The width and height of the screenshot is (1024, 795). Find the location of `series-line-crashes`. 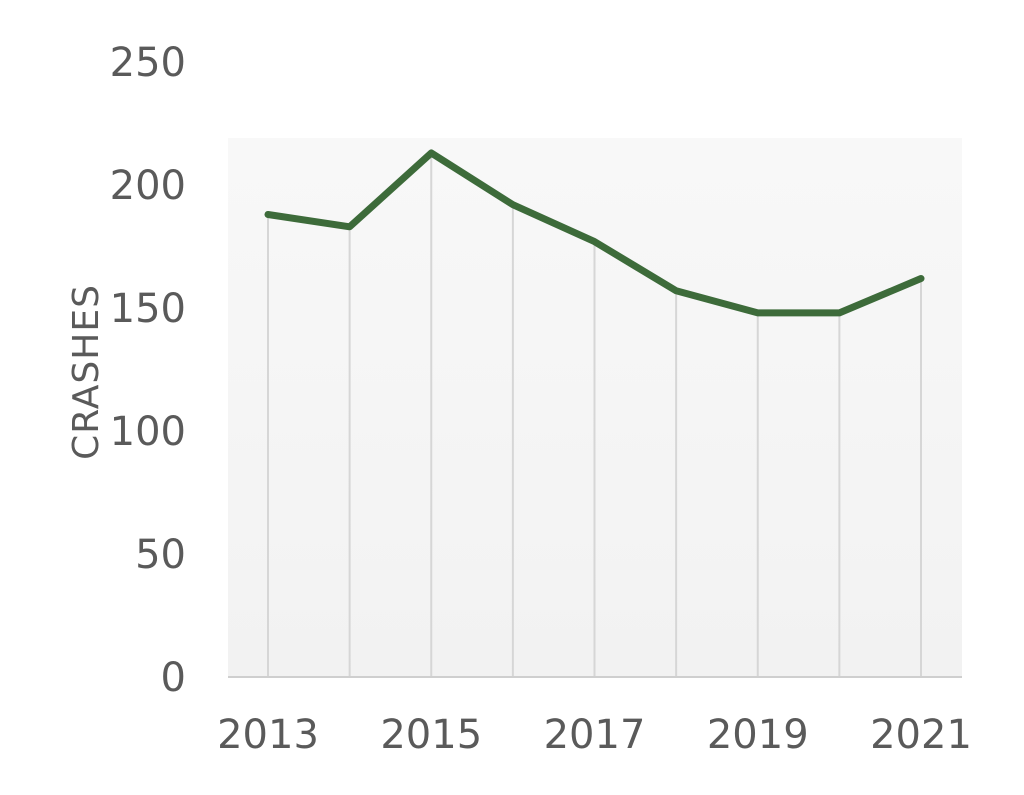

series-line-crashes is located at coordinates (594, 233).